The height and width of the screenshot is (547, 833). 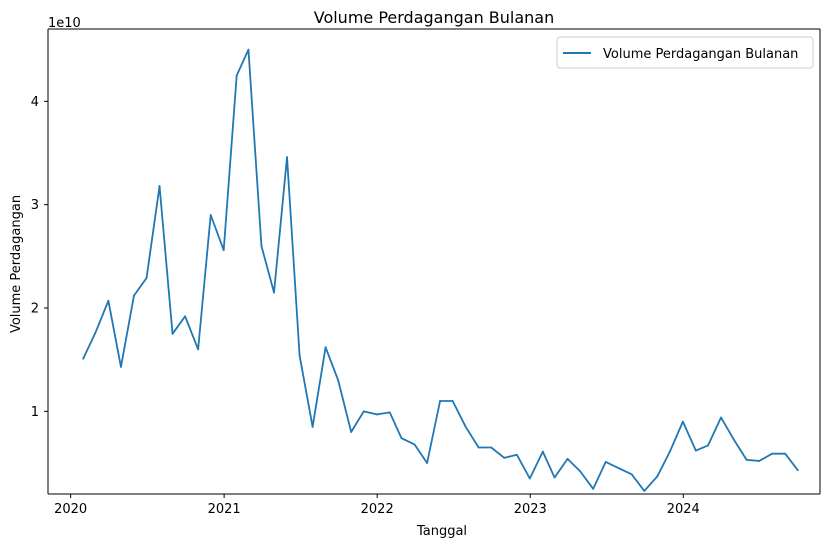 What do you see at coordinates (35, 102) in the screenshot?
I see `y-tick-label: 4` at bounding box center [35, 102].